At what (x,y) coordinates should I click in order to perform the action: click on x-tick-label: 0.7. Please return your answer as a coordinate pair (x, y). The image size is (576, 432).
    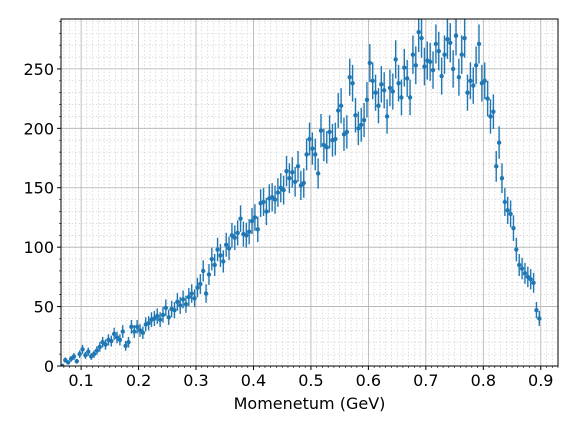
    Looking at the image, I should click on (425, 380).